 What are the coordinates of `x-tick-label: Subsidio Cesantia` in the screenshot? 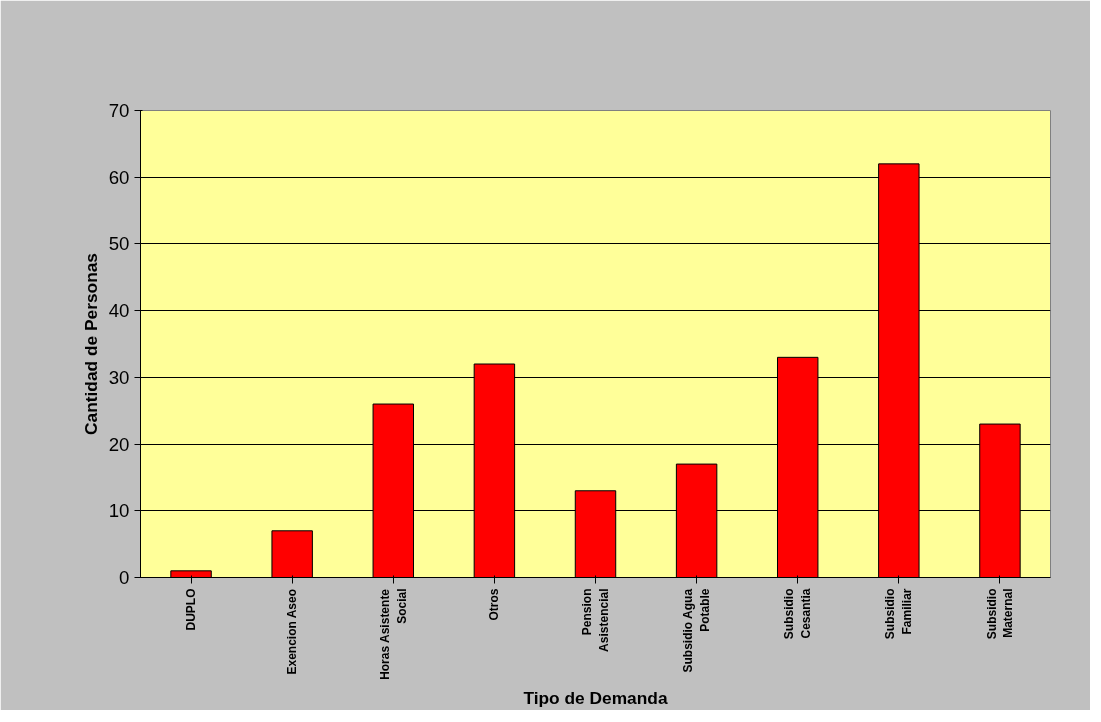 It's located at (798, 614).